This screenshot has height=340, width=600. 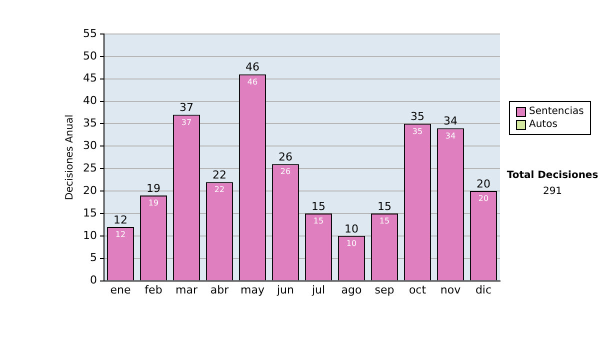 What do you see at coordinates (285, 289) in the screenshot?
I see `x-tick-label: jun` at bounding box center [285, 289].